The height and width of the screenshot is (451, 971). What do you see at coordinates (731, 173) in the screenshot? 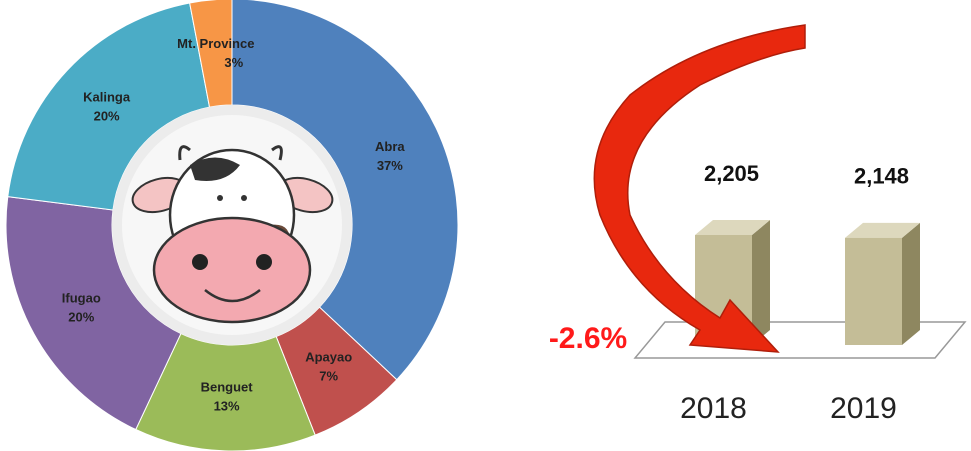
I see `value-label: 2,205` at bounding box center [731, 173].